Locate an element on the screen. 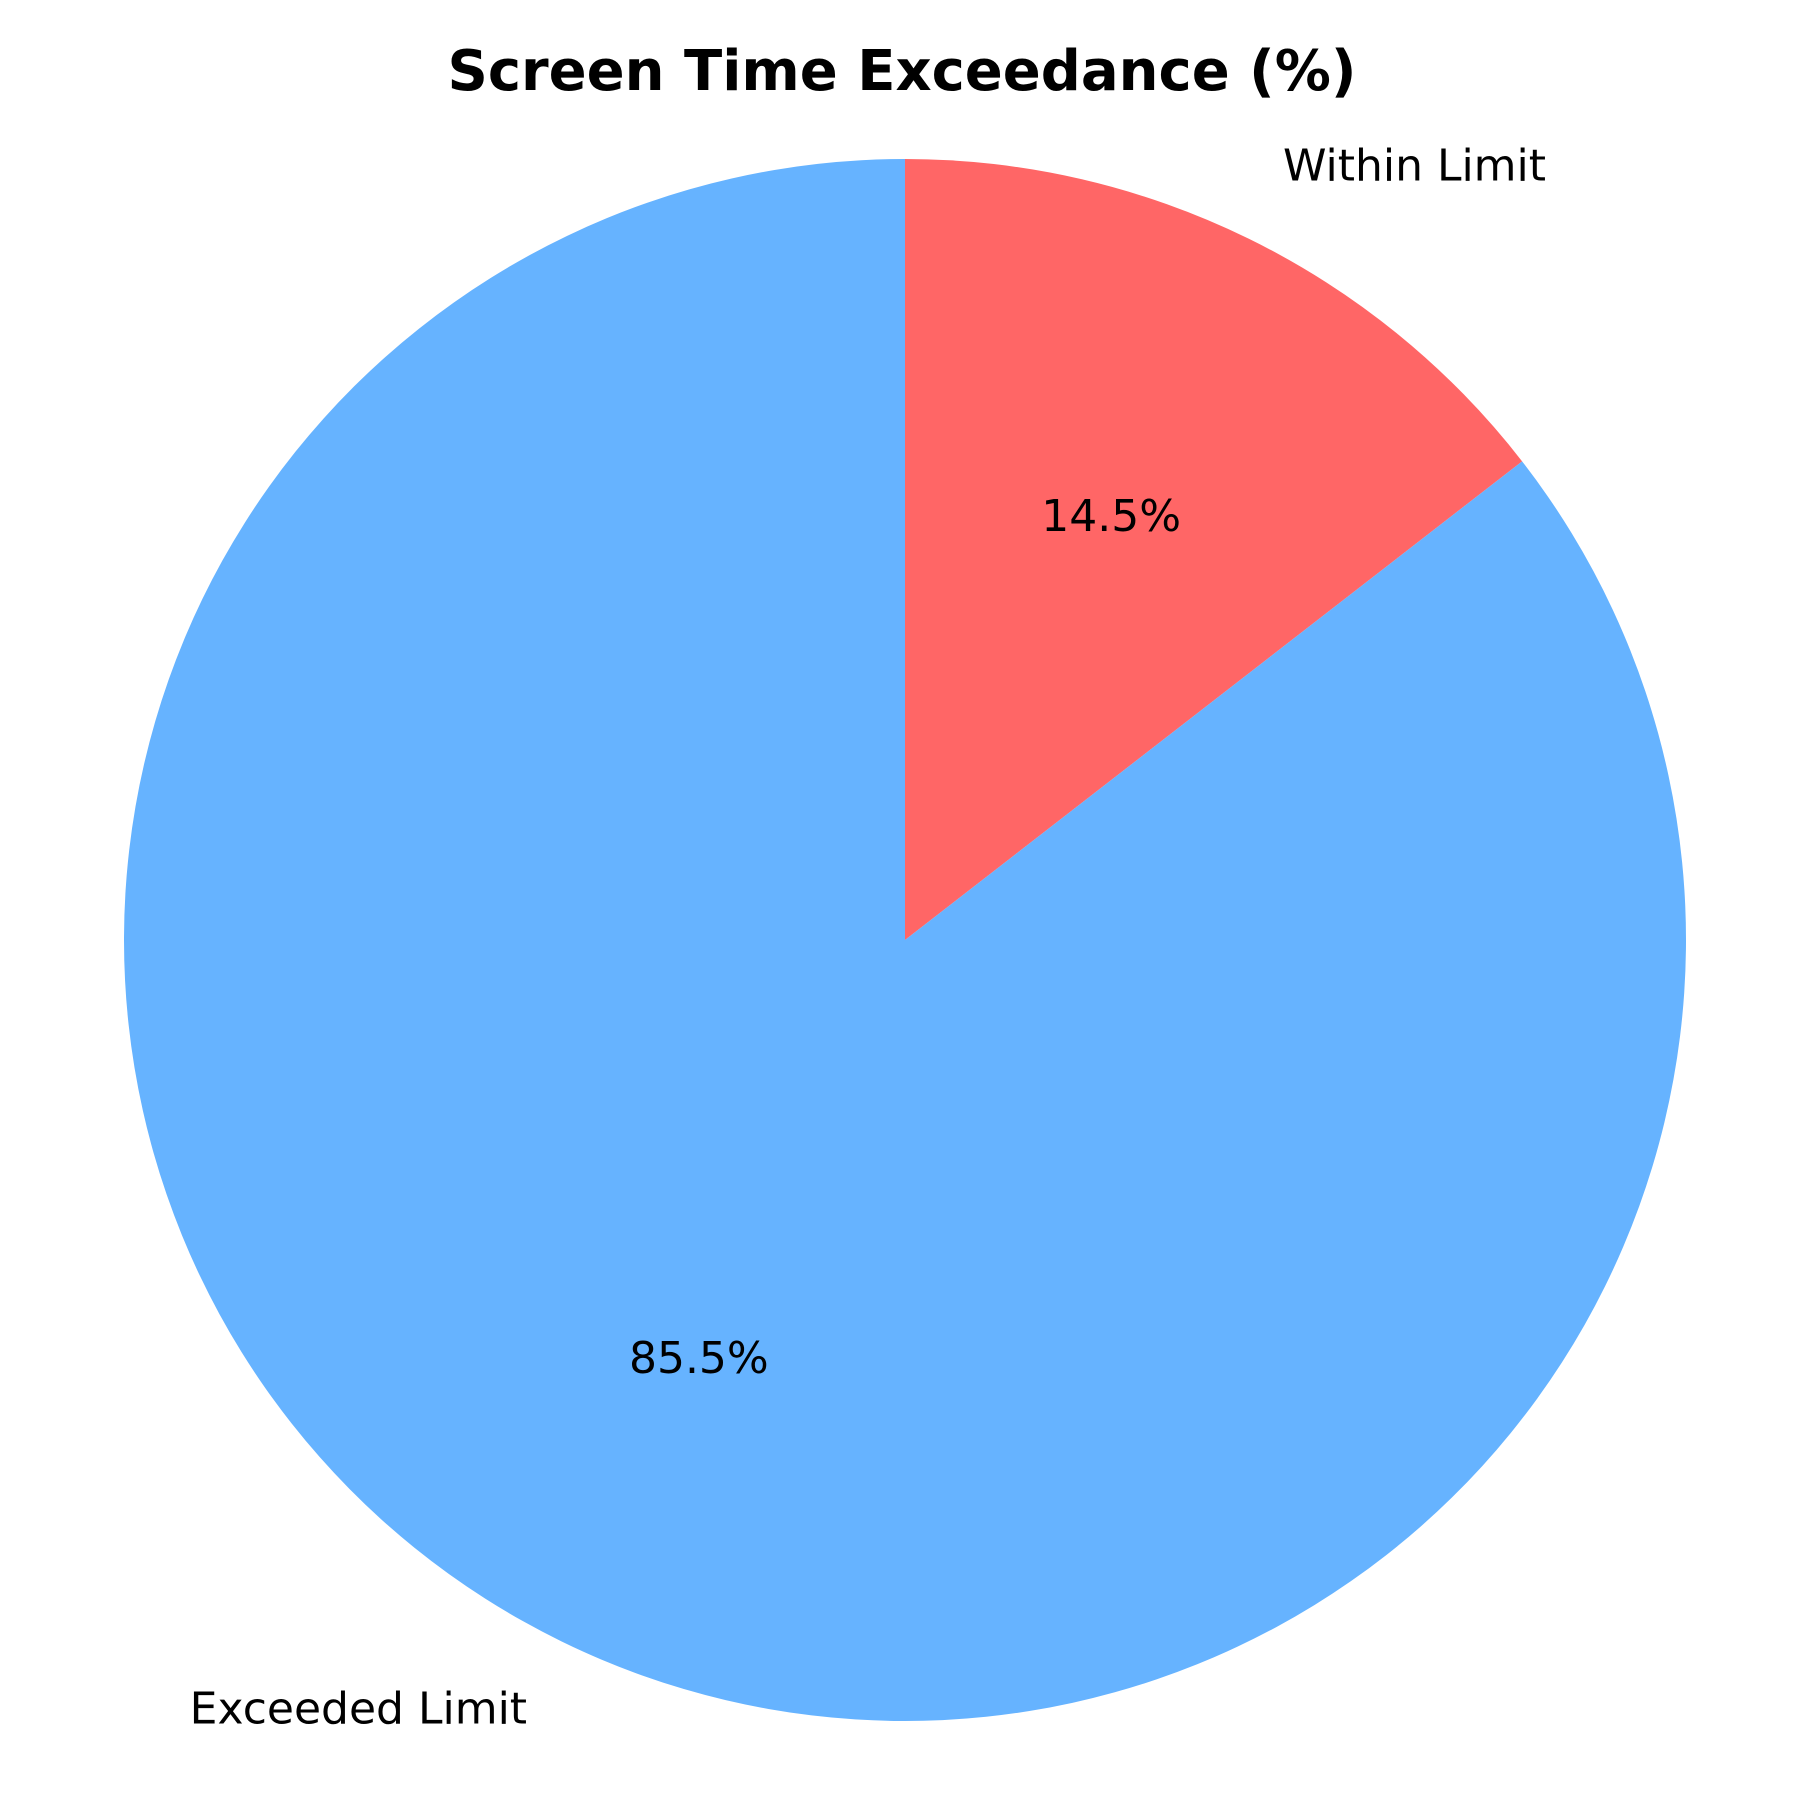 This screenshot has height=1800, width=1800. slice-label-exceeded-limit: Exceeded Limit is located at coordinates (358, 1708).